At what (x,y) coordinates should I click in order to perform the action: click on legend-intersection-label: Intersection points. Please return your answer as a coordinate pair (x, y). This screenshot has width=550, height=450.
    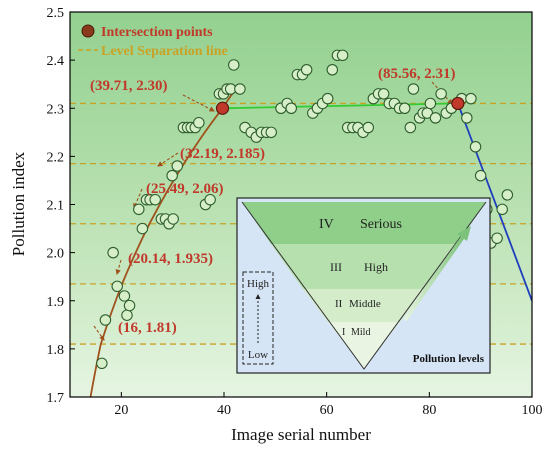
    Looking at the image, I should click on (157, 32).